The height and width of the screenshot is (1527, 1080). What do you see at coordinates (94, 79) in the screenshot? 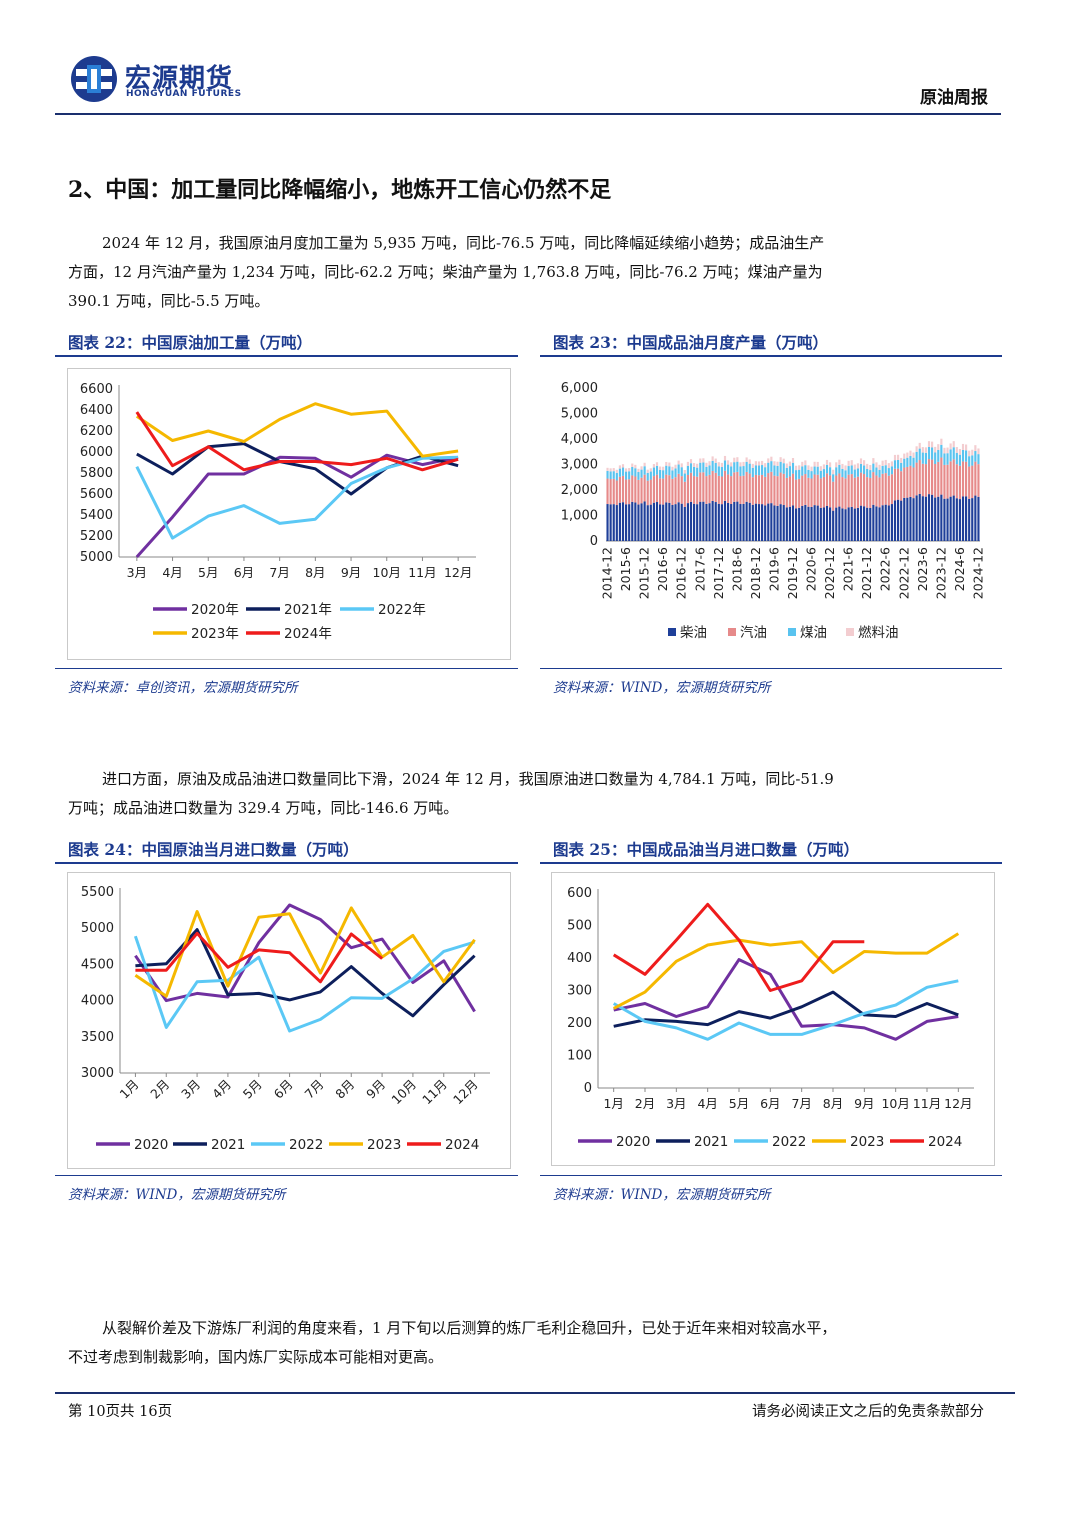
I see `hongyuan-logo` at bounding box center [94, 79].